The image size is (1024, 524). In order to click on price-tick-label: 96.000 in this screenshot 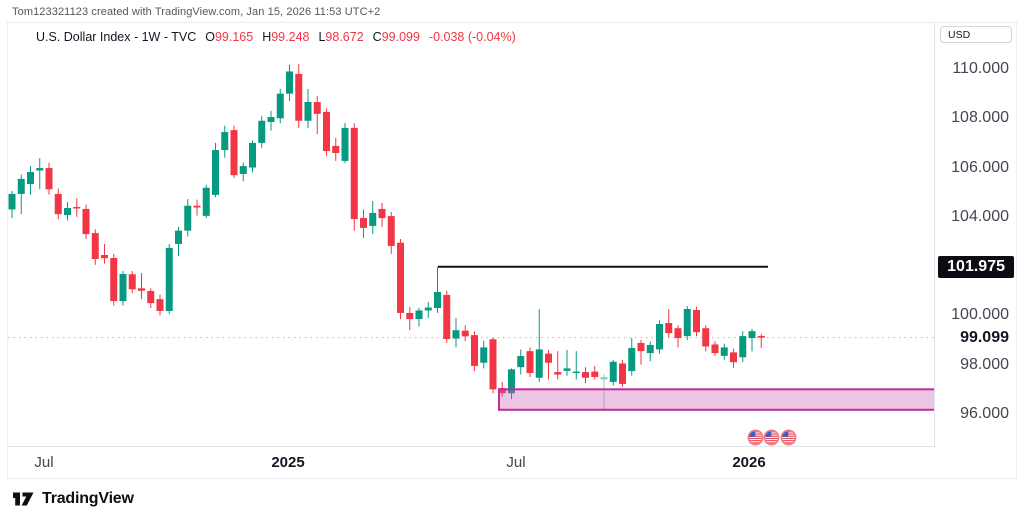, I will do `click(984, 413)`.